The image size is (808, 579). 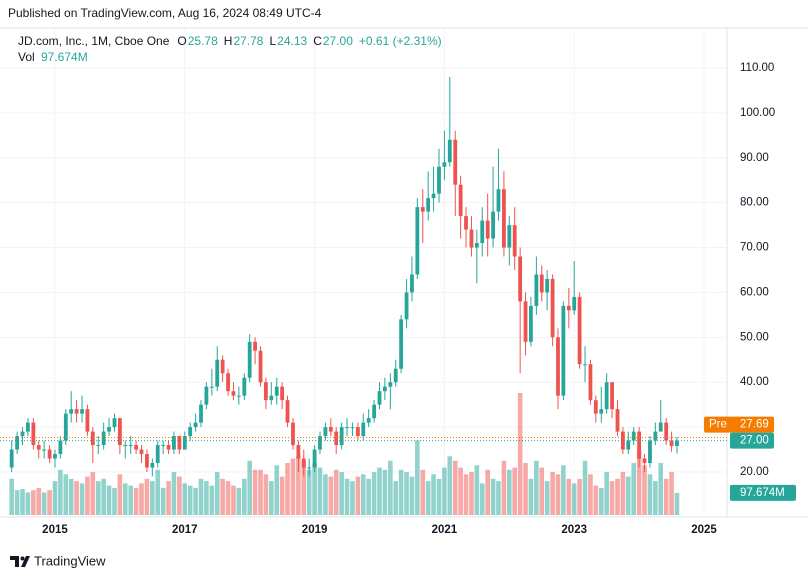 I want to click on legend-value: 27.78, so click(x=248, y=41).